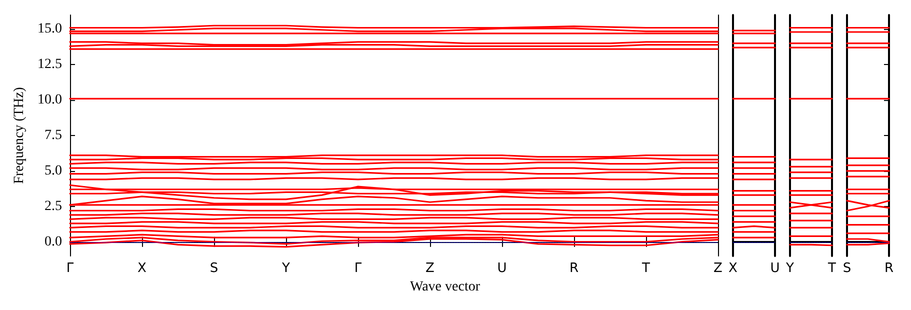  Describe the element at coordinates (20, 135) in the screenshot. I see `y-axis-title: Frequency (THz)` at that location.